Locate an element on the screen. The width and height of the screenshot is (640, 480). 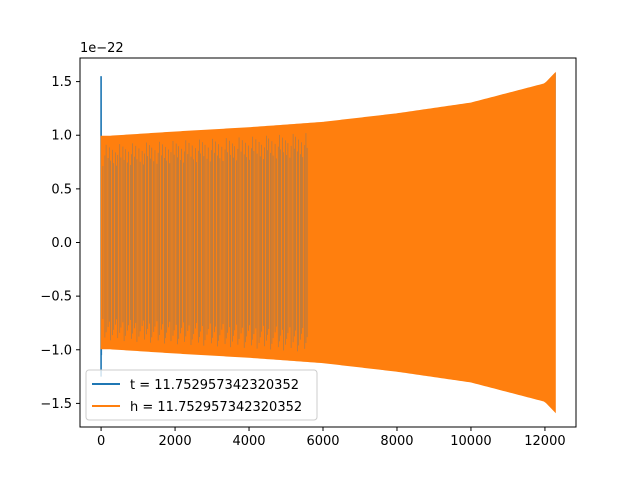
x-tick-label: 6000 is located at coordinates (322, 441).